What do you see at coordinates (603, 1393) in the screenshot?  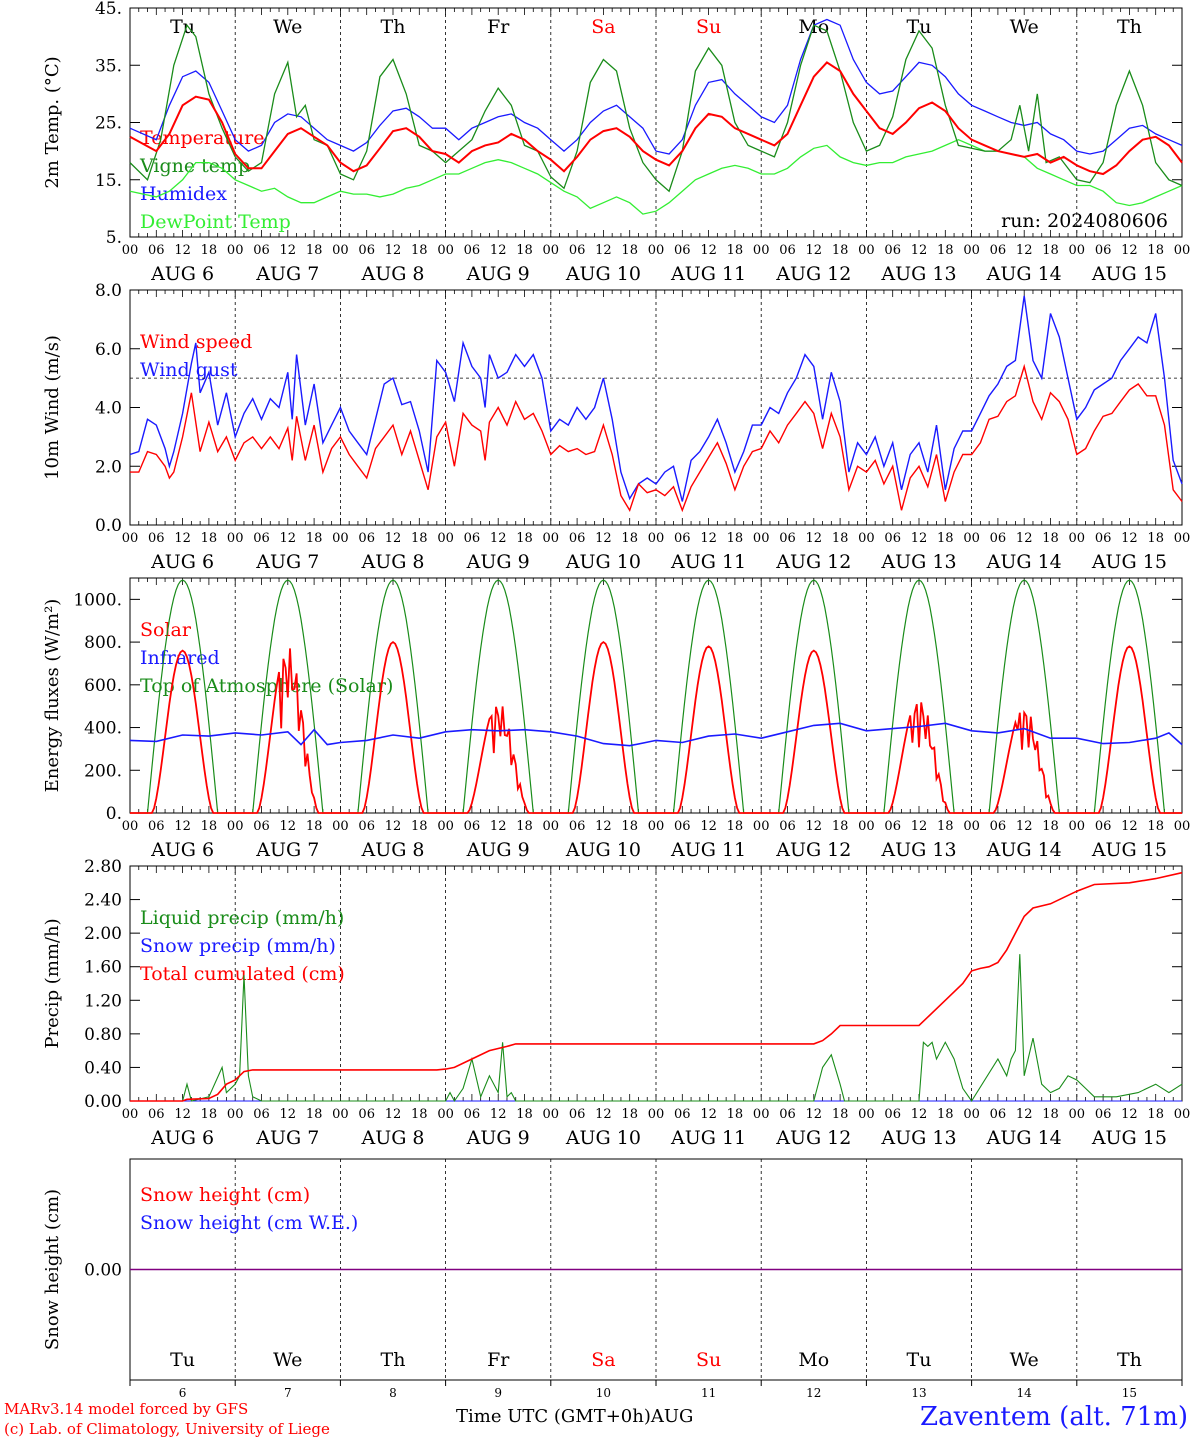 I see `day-number-label: 10` at bounding box center [603, 1393].